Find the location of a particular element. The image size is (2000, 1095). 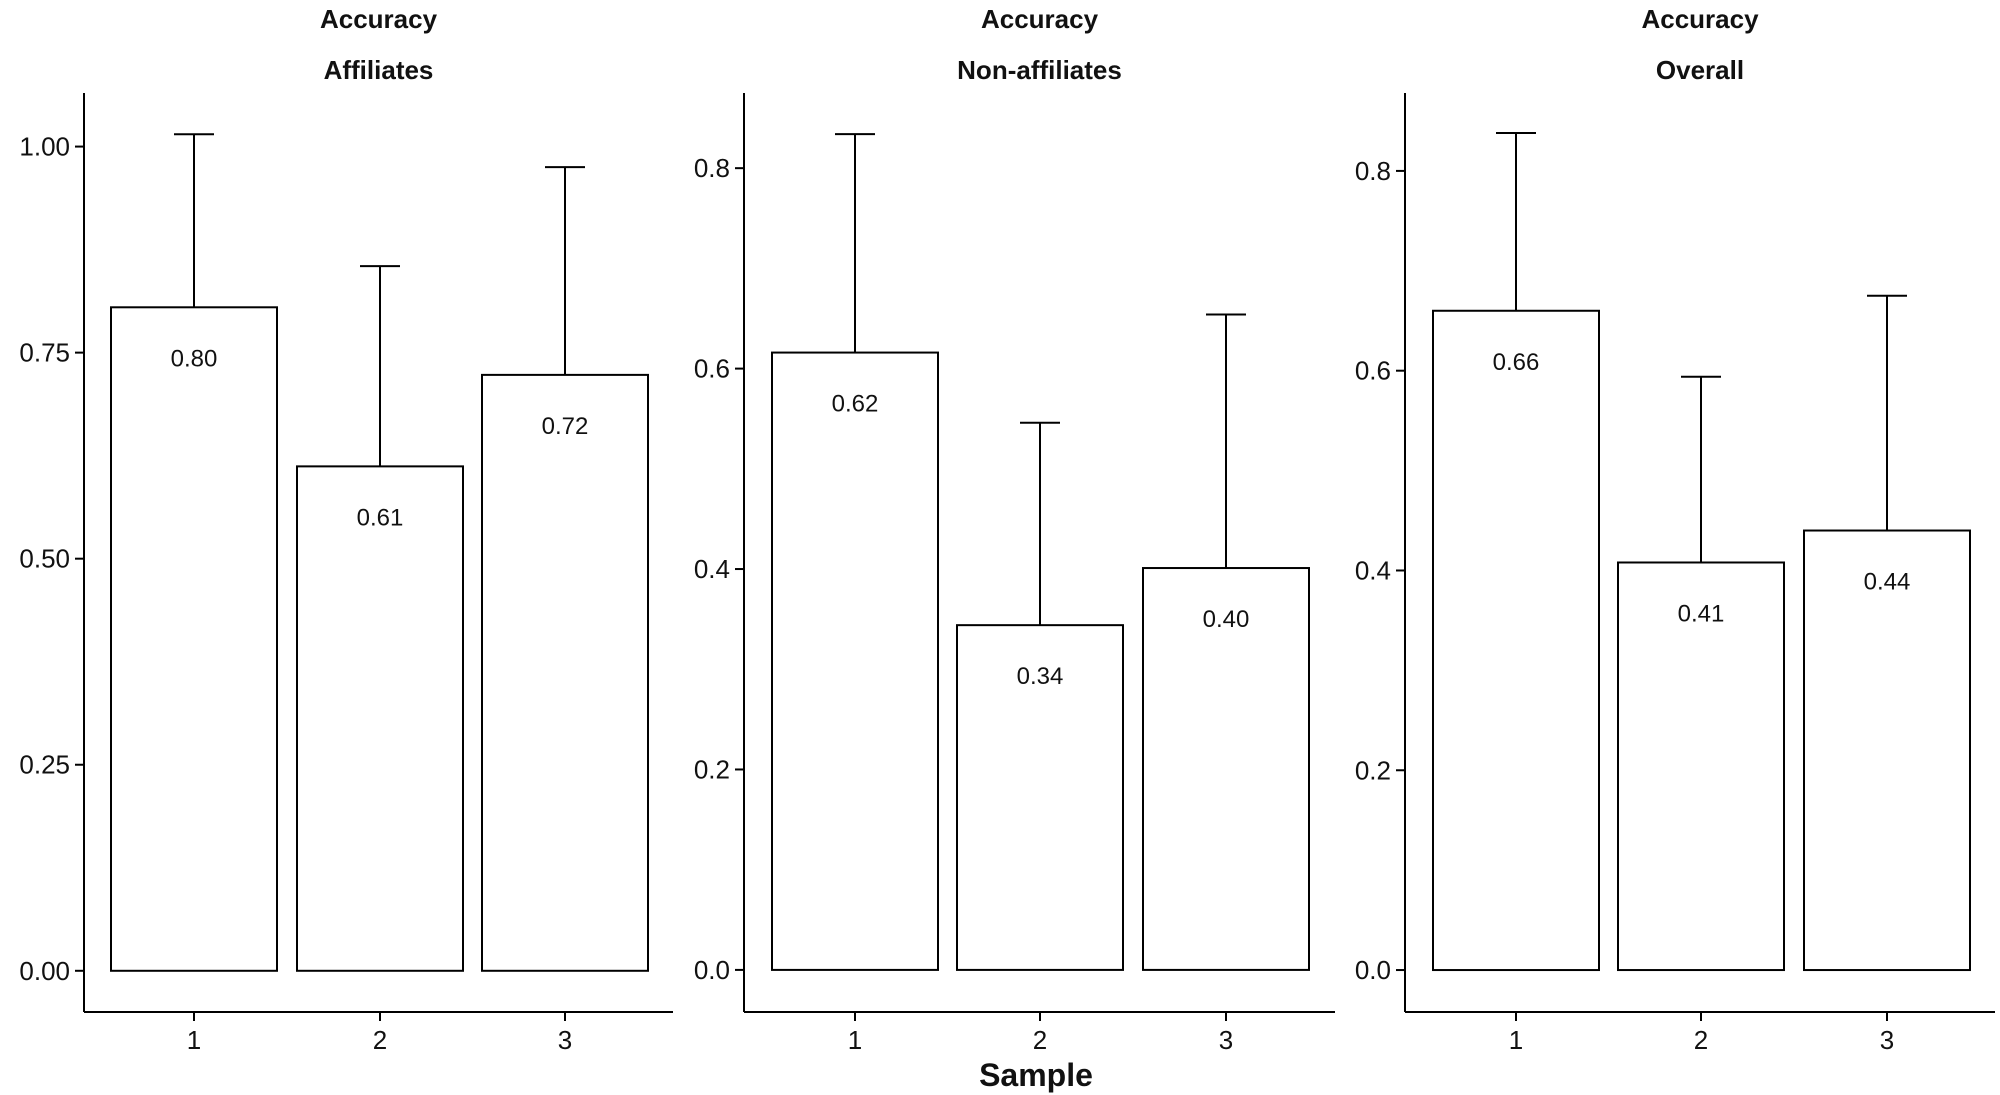

bar-value-label: 0.61 is located at coordinates (380, 517).